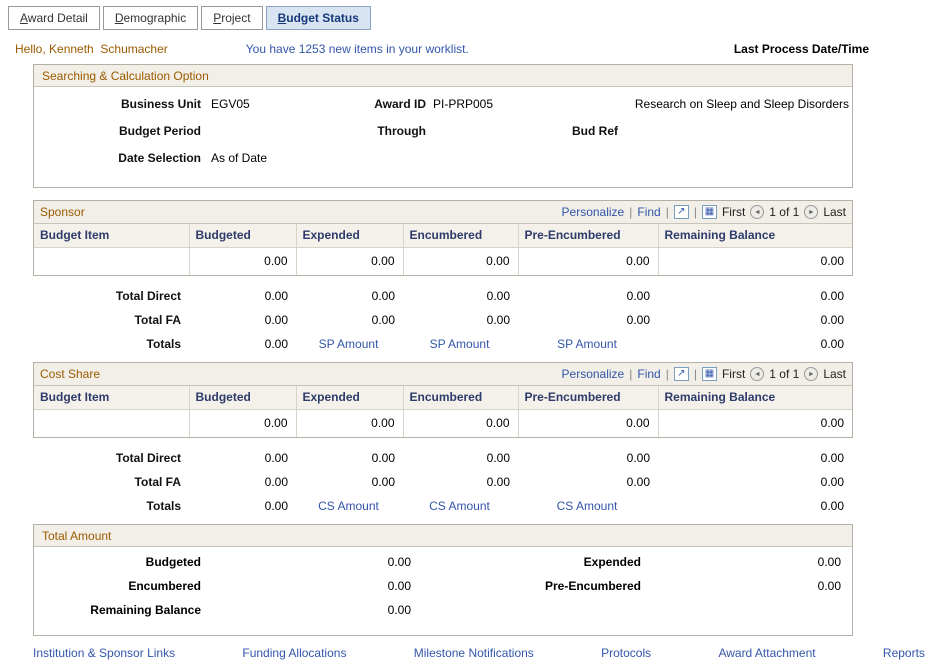 The height and width of the screenshot is (660, 951). I want to click on award-id-label: Award ID, so click(400, 104).